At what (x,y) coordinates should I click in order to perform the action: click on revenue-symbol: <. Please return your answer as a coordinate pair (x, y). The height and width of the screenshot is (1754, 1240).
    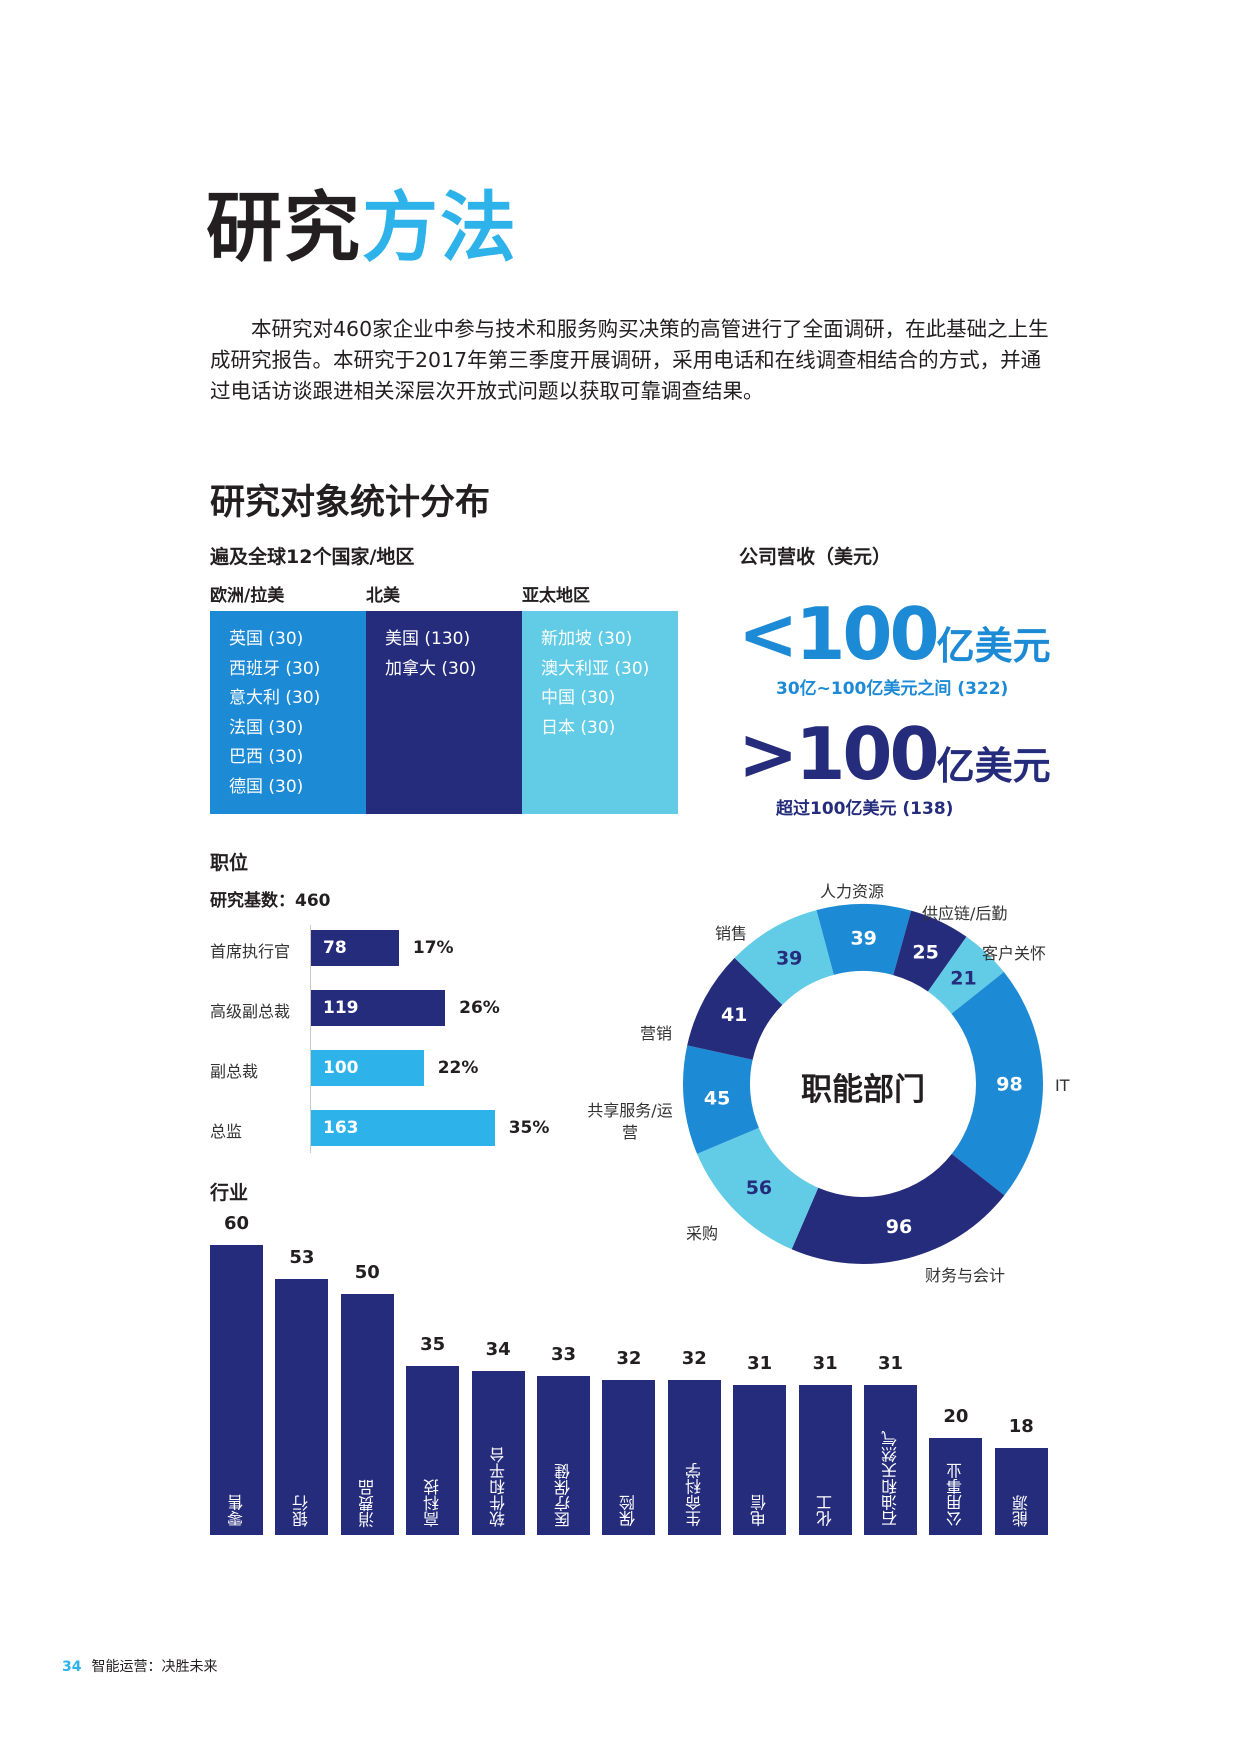
    Looking at the image, I should click on (768, 634).